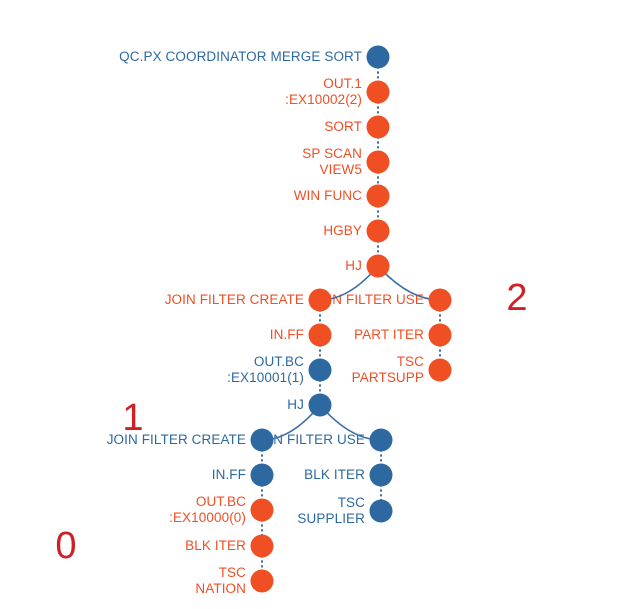 The height and width of the screenshot is (609, 621). I want to click on plan-node-hgby, so click(378, 231).